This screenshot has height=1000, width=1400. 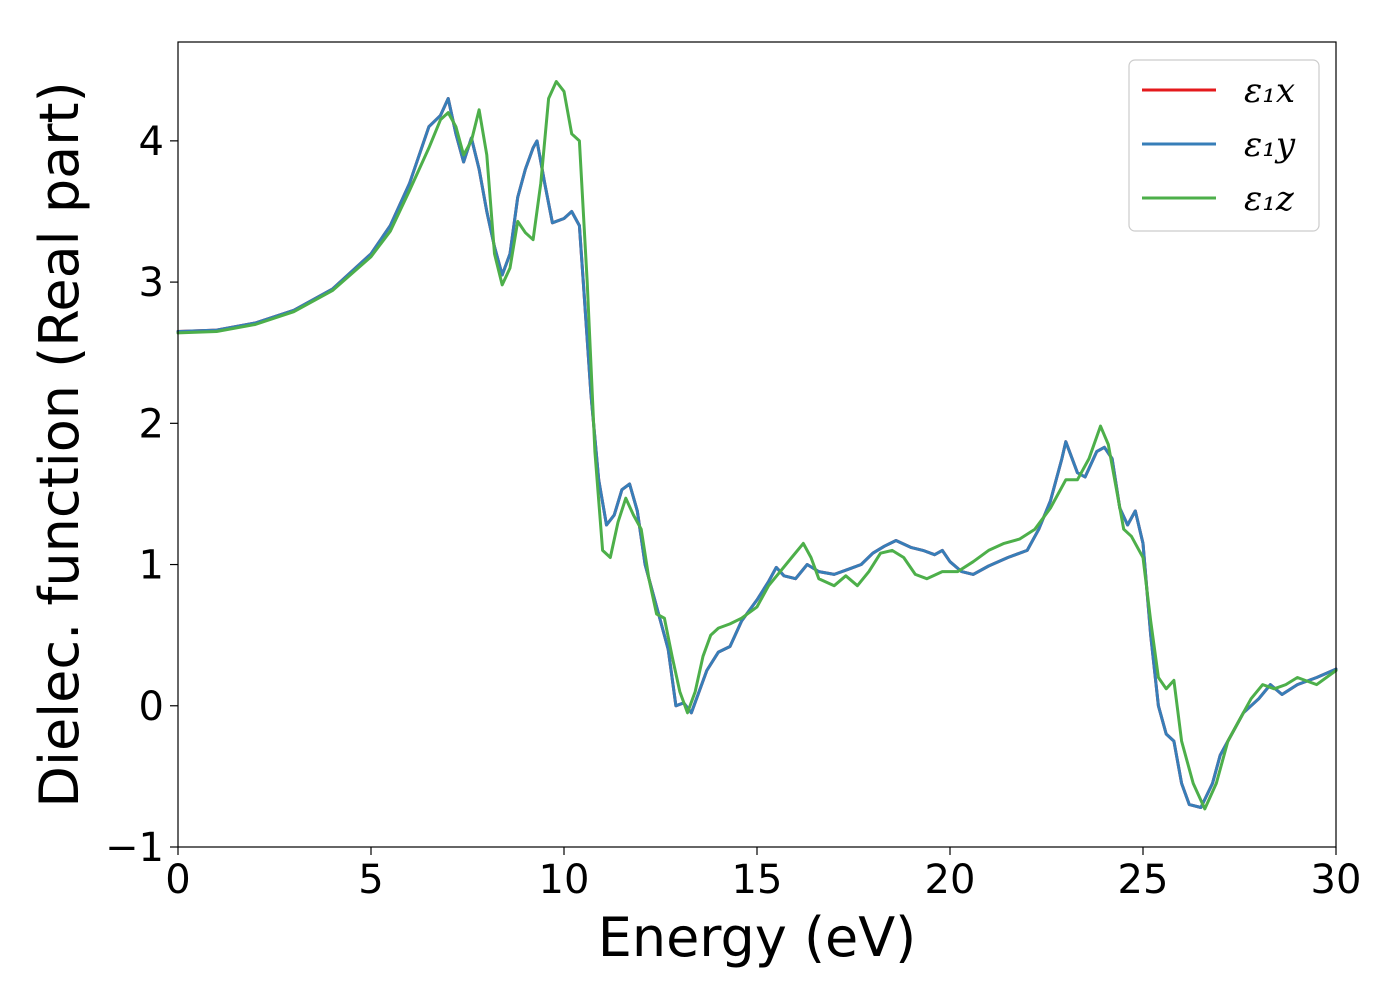 I want to click on legend-label: ε₁y, so click(x=1270, y=145).